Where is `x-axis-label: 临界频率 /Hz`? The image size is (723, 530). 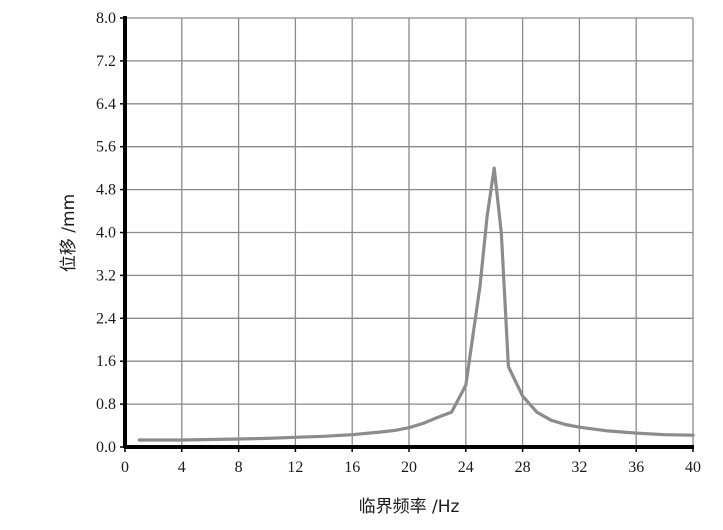 x-axis-label: 临界频率 /Hz is located at coordinates (409, 507).